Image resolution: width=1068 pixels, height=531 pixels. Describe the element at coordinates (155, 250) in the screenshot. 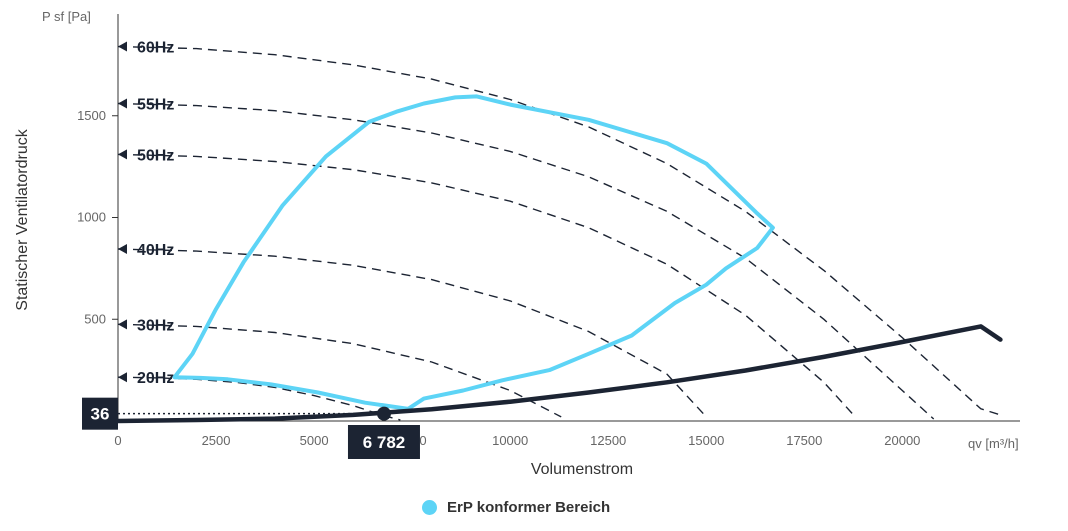

I see `speed-label-40hz: 40Hz` at that location.